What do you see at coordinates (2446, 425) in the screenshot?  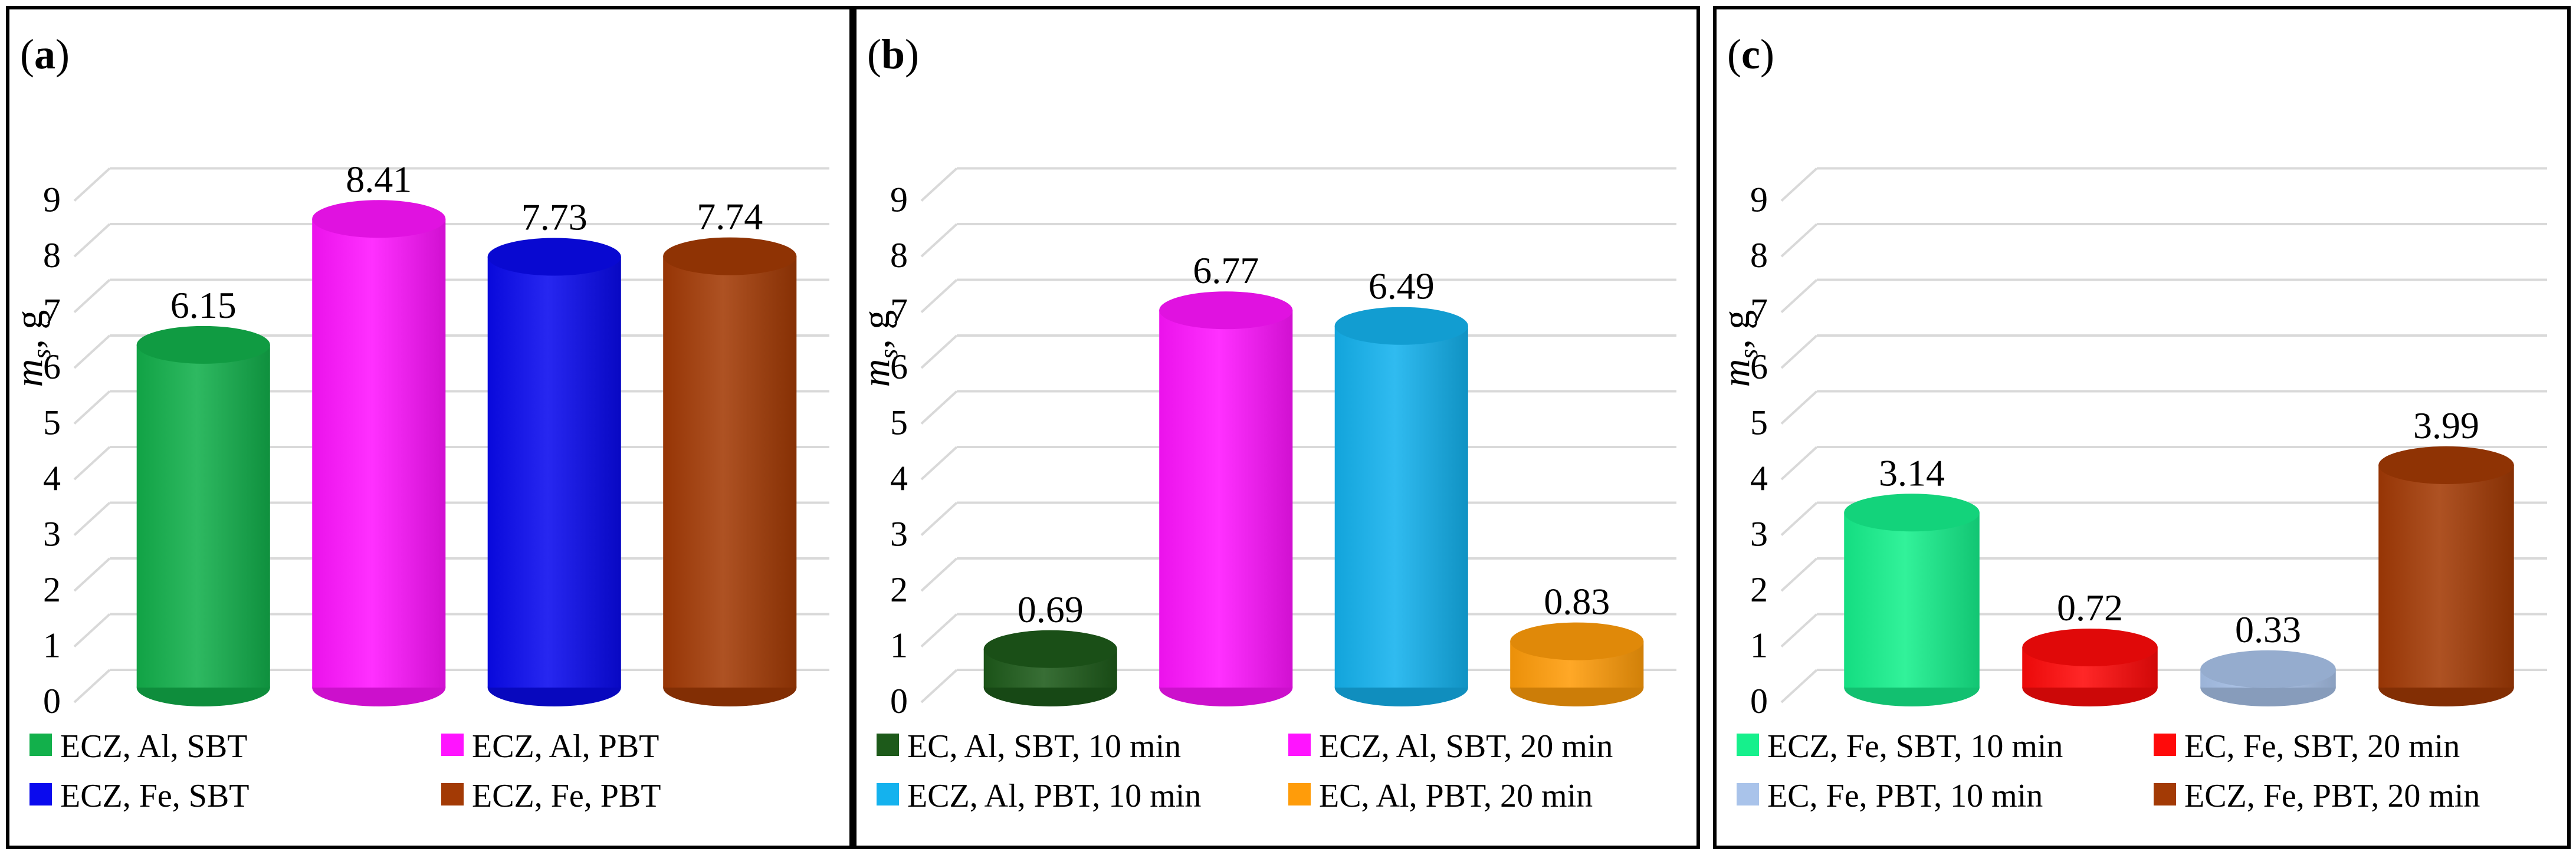 I see `data-label: 3.99` at bounding box center [2446, 425].